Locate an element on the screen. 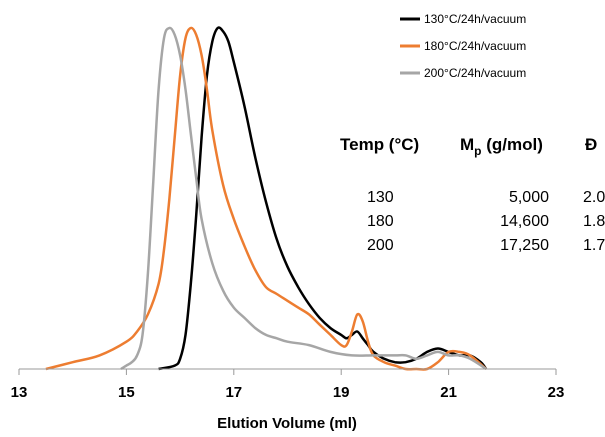 Image resolution: width=605 pixels, height=437 pixels. table-header-mp-sub: p is located at coordinates (477, 151).